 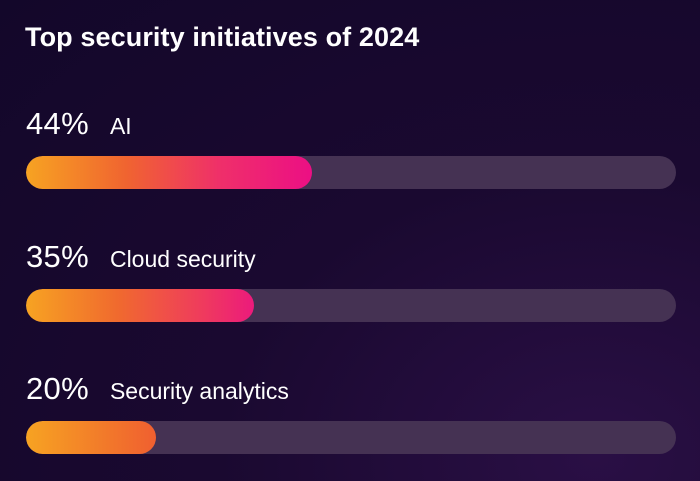 What do you see at coordinates (140, 305) in the screenshot?
I see `bar-fill-cloud-security` at bounding box center [140, 305].